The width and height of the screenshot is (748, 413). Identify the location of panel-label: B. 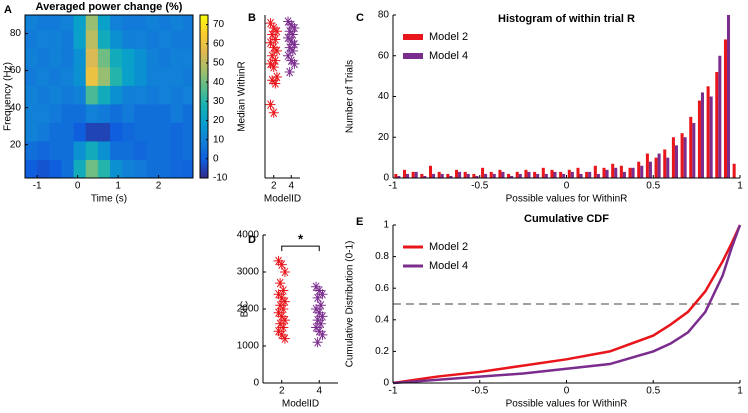
(252, 18).